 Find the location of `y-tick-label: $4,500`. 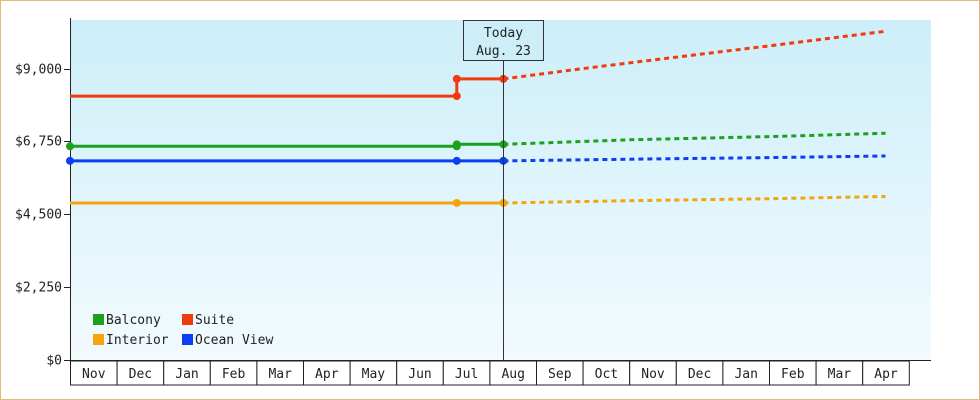

y-tick-label: $4,500 is located at coordinates (38, 215).